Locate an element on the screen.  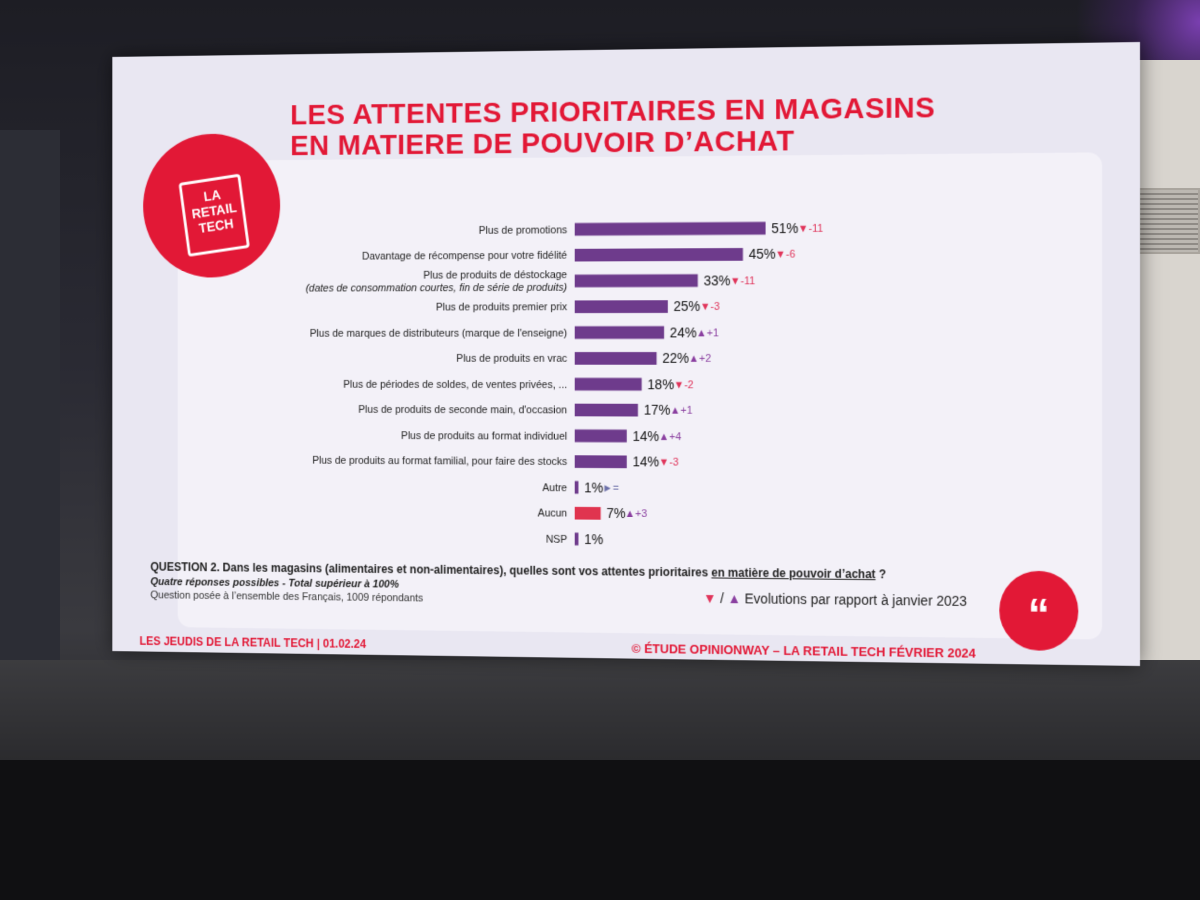
category-label-8: Plus de produits au format individuel is located at coordinates (484, 436).